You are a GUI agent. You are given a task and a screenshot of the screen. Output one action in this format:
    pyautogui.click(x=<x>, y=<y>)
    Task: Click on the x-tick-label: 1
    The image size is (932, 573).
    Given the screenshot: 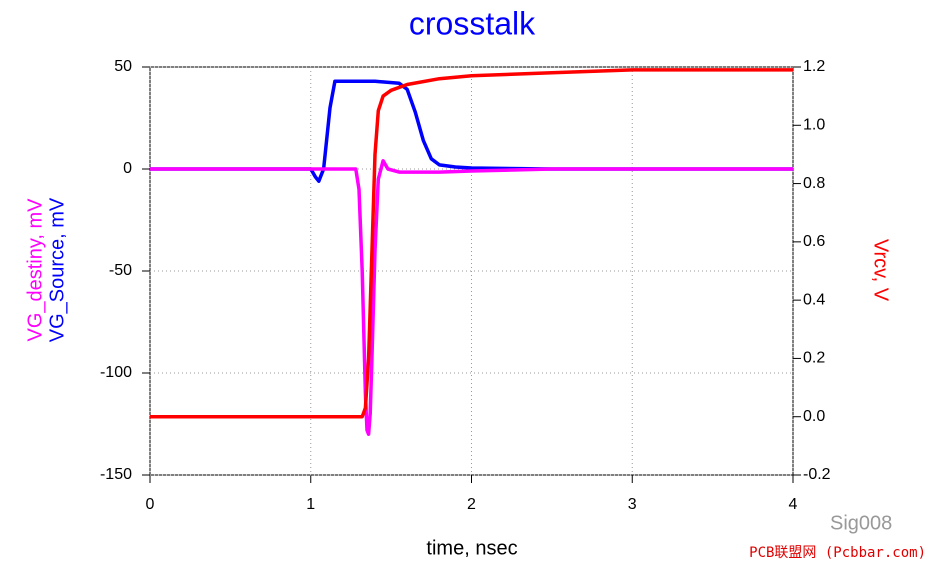 What is the action you would take?
    pyautogui.click(x=310, y=504)
    